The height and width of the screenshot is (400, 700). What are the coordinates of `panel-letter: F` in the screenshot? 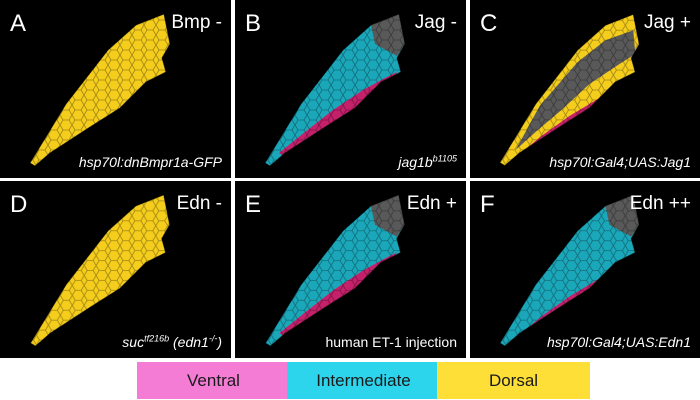 It's located at (487, 204).